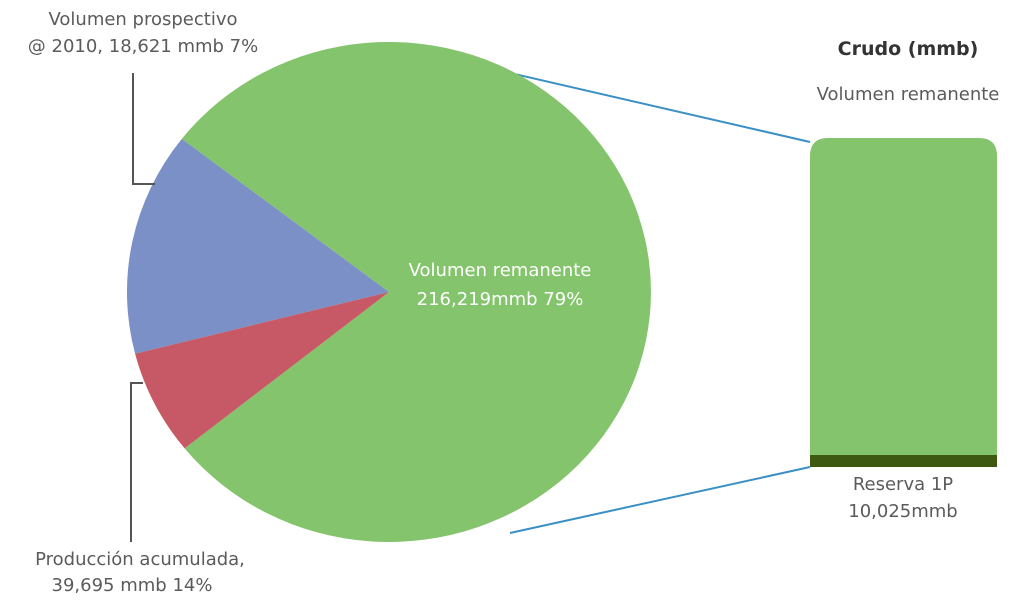  What do you see at coordinates (143, 46) in the screenshot?
I see `label-prospectivo-line2: @ 2010, 18,621 mmb 7%` at bounding box center [143, 46].